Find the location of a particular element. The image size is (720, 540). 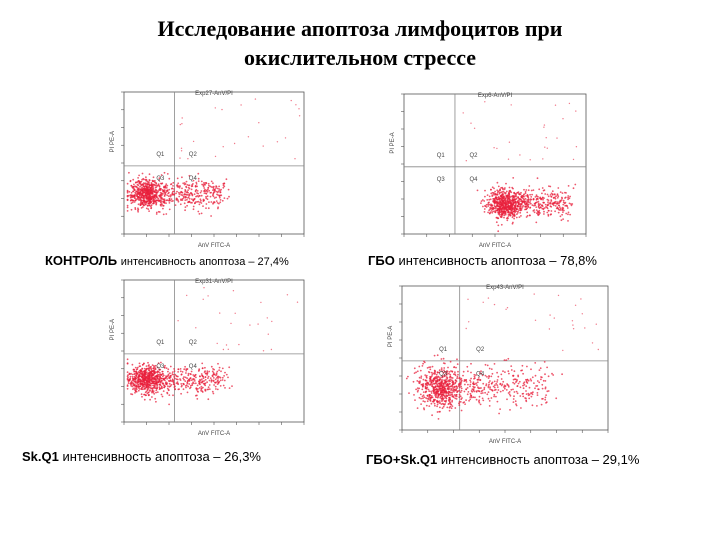

scatter-points is located at coordinates (213, 157).